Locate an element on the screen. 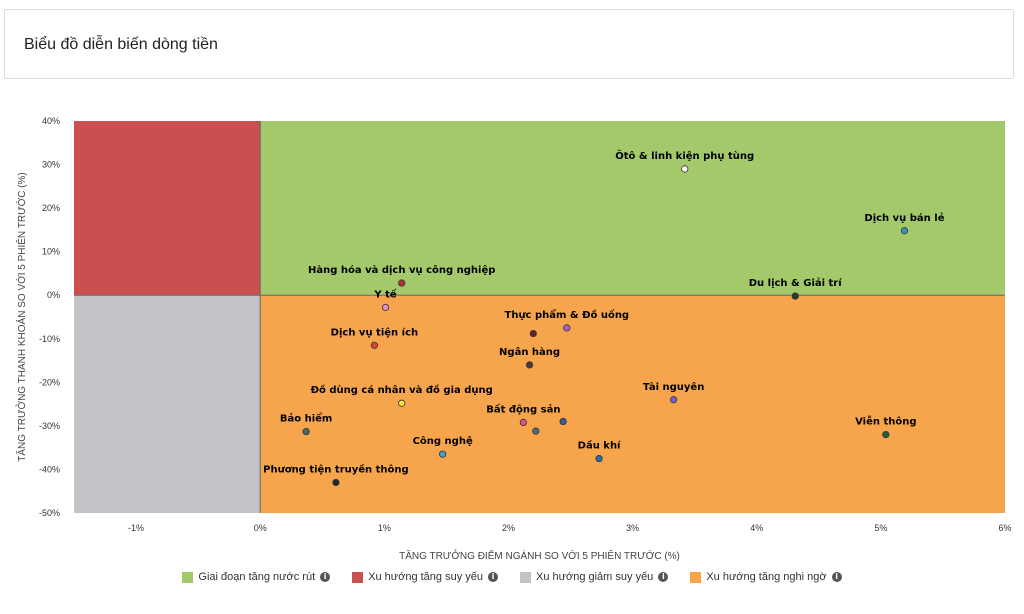  data-point-label: Công nghệ is located at coordinates (443, 441).